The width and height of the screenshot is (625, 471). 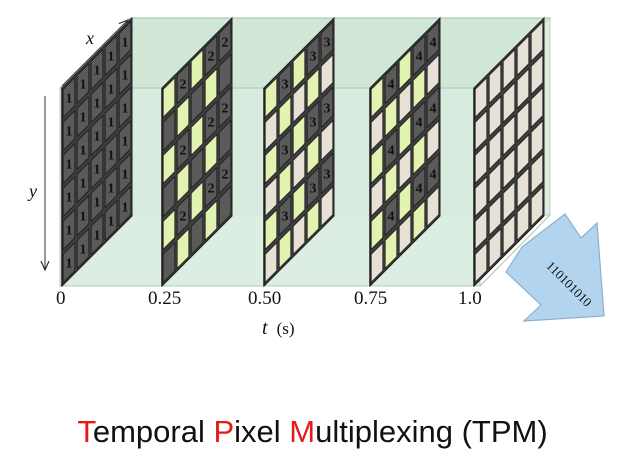 I want to click on time-tick-label: 0.25, so click(x=164, y=298).